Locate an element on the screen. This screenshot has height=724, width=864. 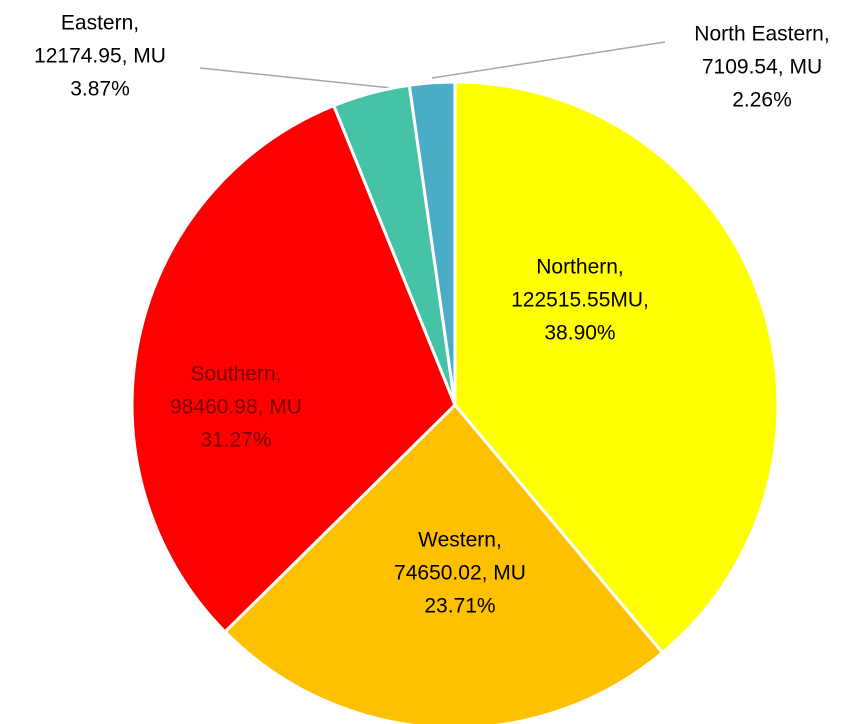
percent-label: 2.26% is located at coordinates (762, 100).